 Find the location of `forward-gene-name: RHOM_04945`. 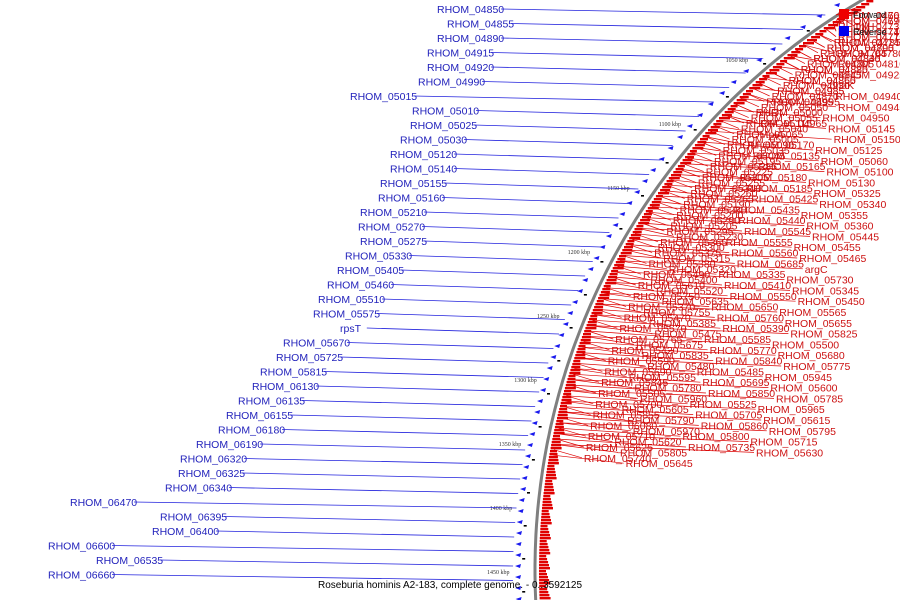

forward-gene-name: RHOM_04945 is located at coordinates (869, 108).